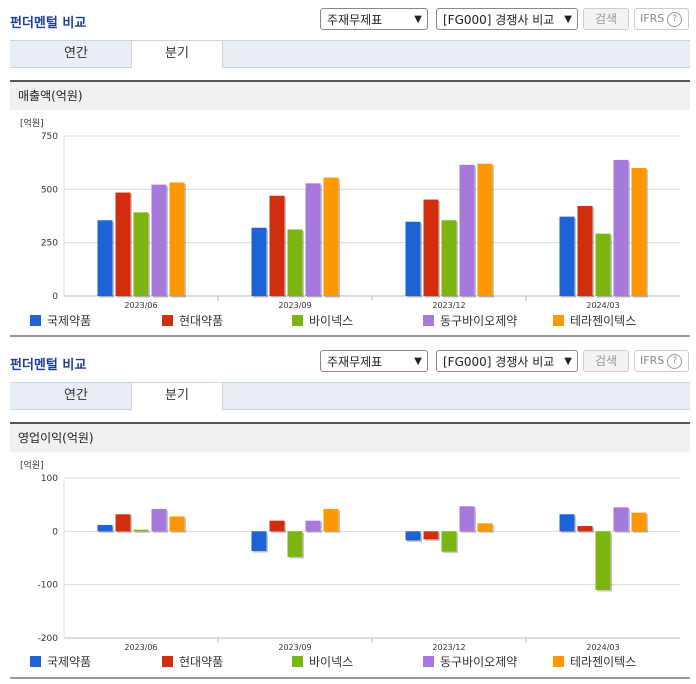 The image size is (696, 684). Describe the element at coordinates (49, 244) in the screenshot. I see `y-tick-label: 250` at that location.